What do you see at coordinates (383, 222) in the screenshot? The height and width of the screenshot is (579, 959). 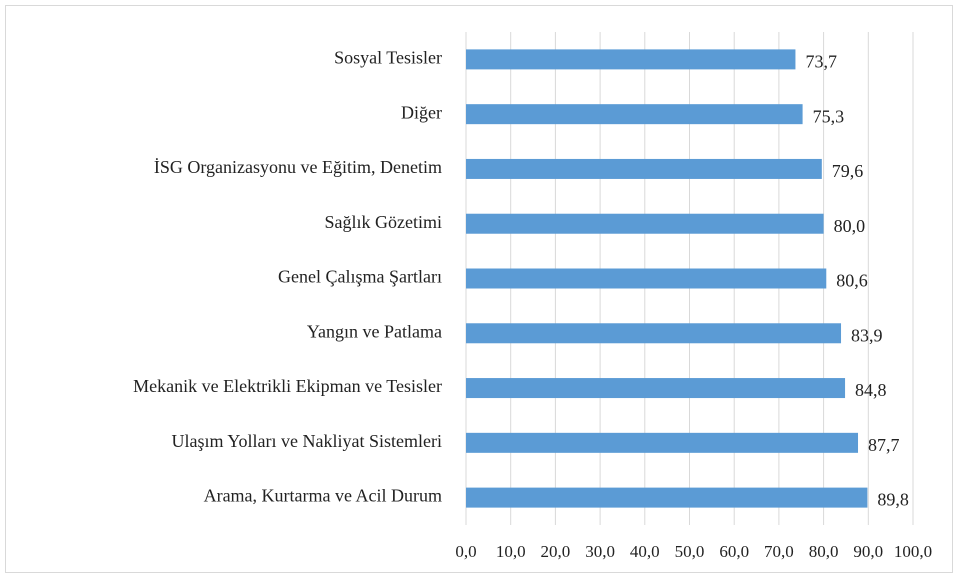 I see `y-tick-label: Sağlık Gözetimi` at bounding box center [383, 222].